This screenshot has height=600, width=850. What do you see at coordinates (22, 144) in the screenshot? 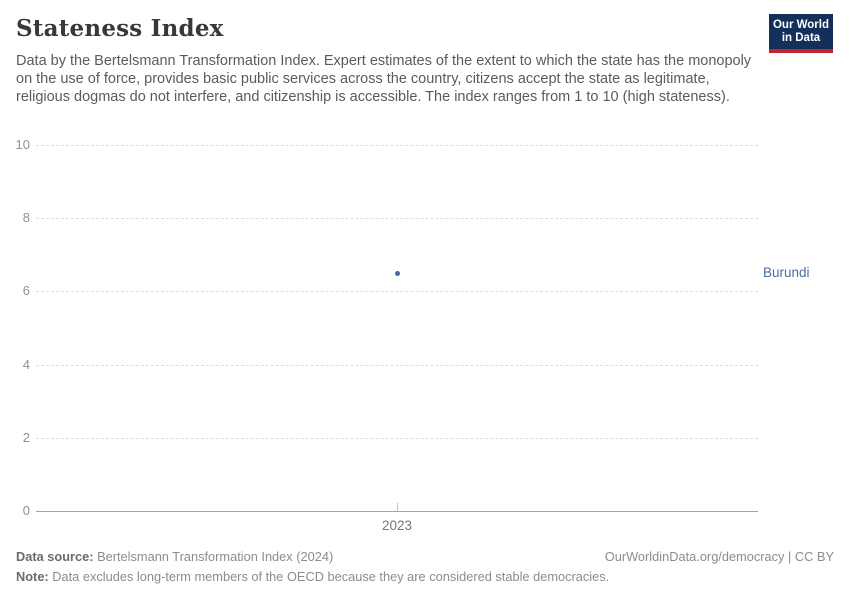
I see `y-tick-label-10: 10` at bounding box center [22, 144].